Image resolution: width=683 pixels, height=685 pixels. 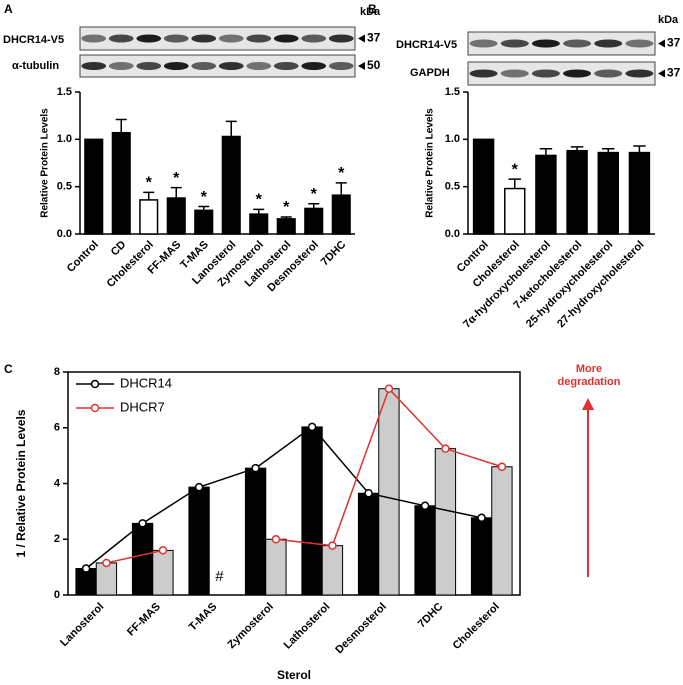 What do you see at coordinates (57, 595) in the screenshot?
I see `y-tick-label: 0` at bounding box center [57, 595].